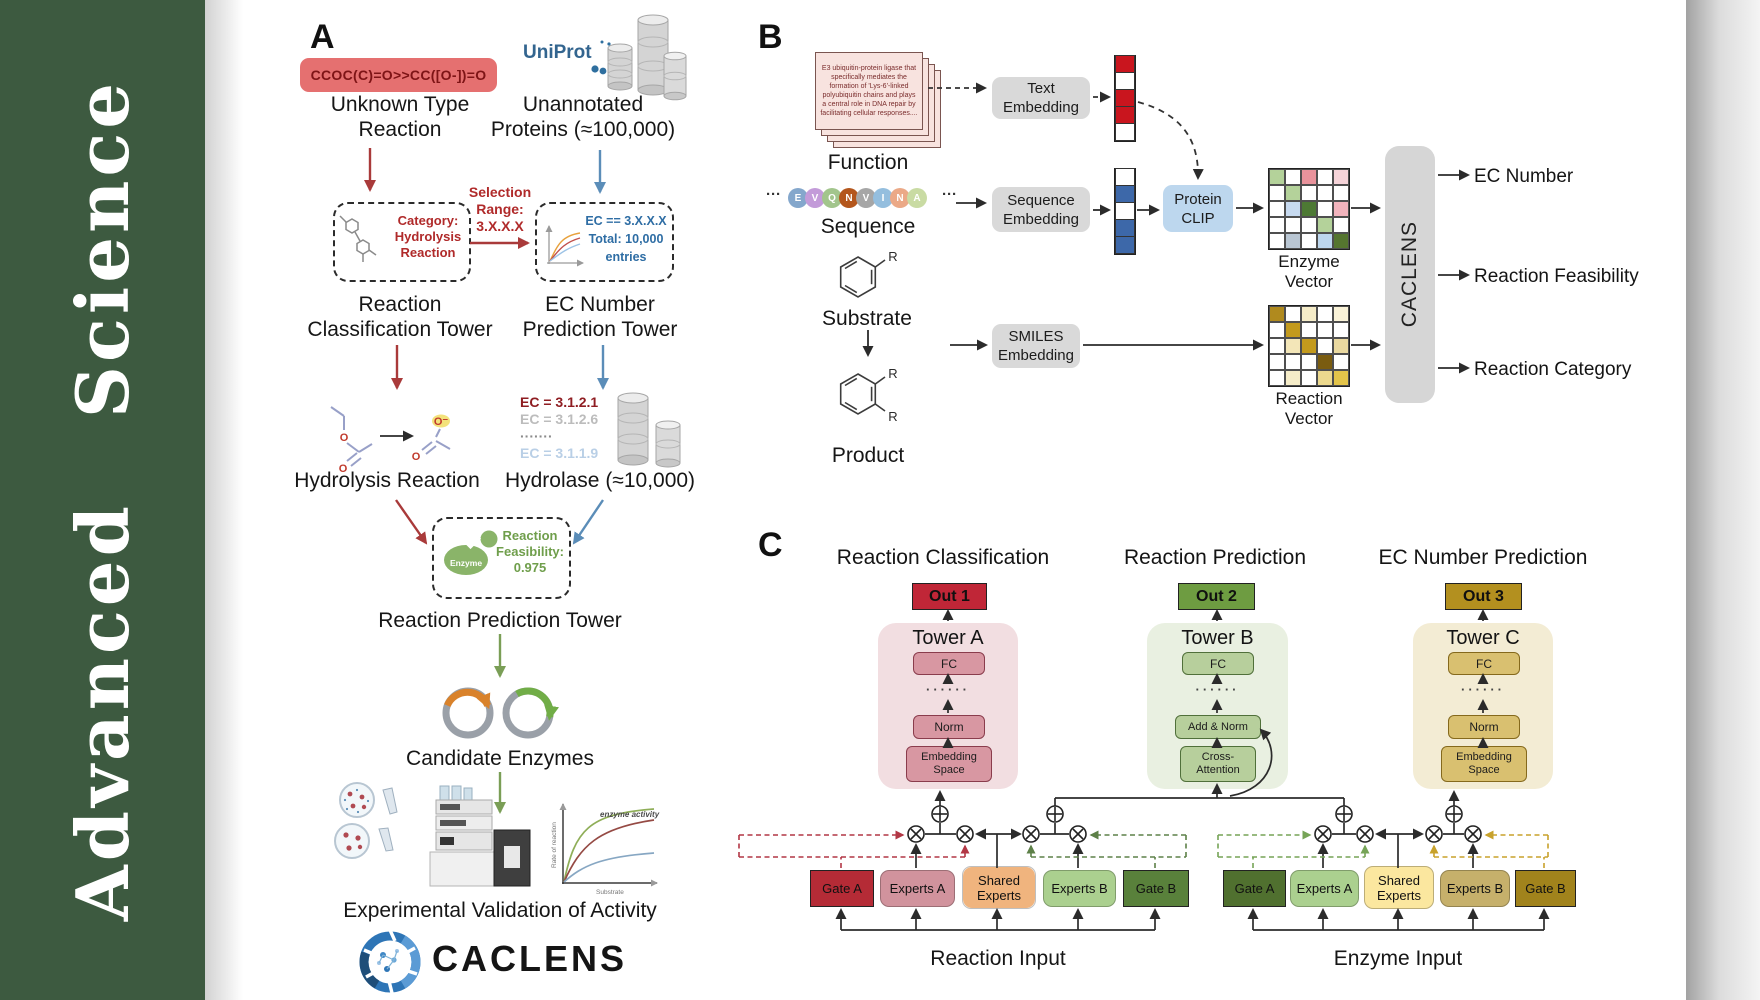  What do you see at coordinates (892, 373) in the screenshot?
I see `product-r-label-top: R` at bounding box center [892, 373].